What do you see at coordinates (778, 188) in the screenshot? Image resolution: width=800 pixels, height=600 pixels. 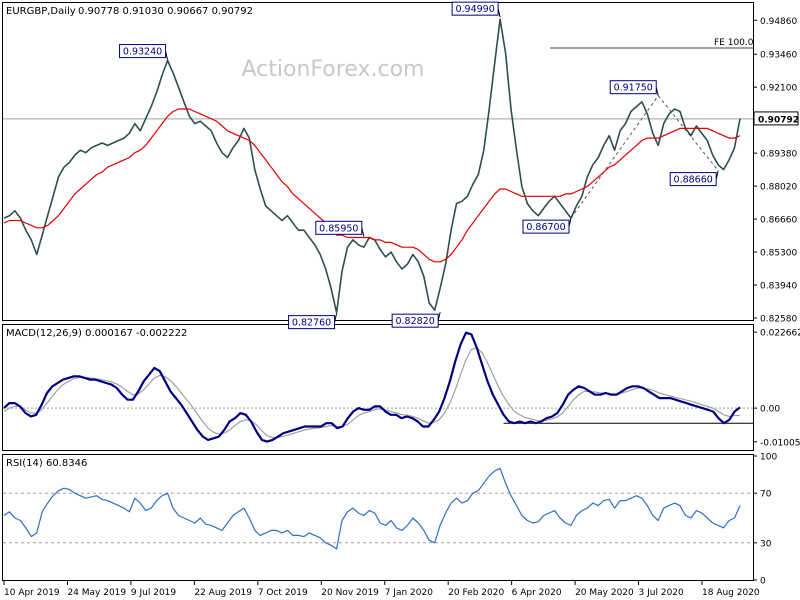 I see `price-y-tick-label-4: 0.88020` at bounding box center [778, 188].